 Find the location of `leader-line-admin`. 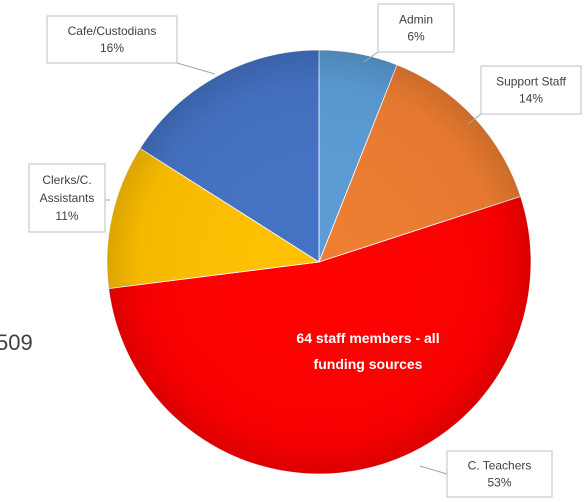

leader-line-admin is located at coordinates (371, 57).